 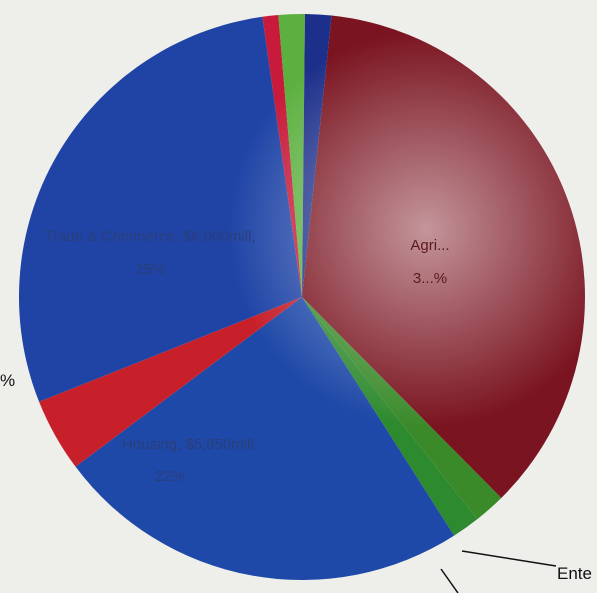 What do you see at coordinates (430, 278) in the screenshot?
I see `slice-value-agri: 3...%` at bounding box center [430, 278].